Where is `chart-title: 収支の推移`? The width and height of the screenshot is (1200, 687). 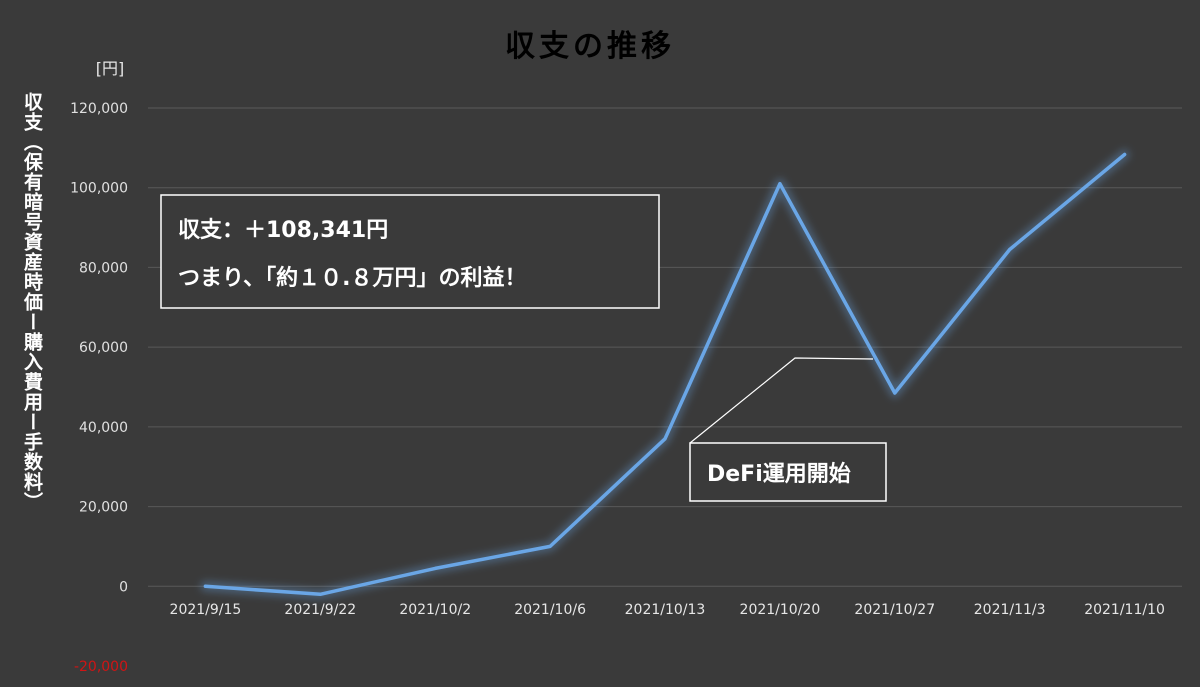 chart-title: 収支の推移 is located at coordinates (590, 46).